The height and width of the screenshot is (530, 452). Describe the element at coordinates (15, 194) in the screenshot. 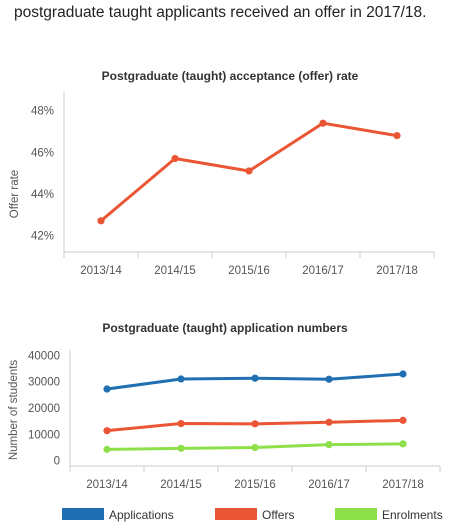

I see `y-axis-label: Offer rate` at that location.